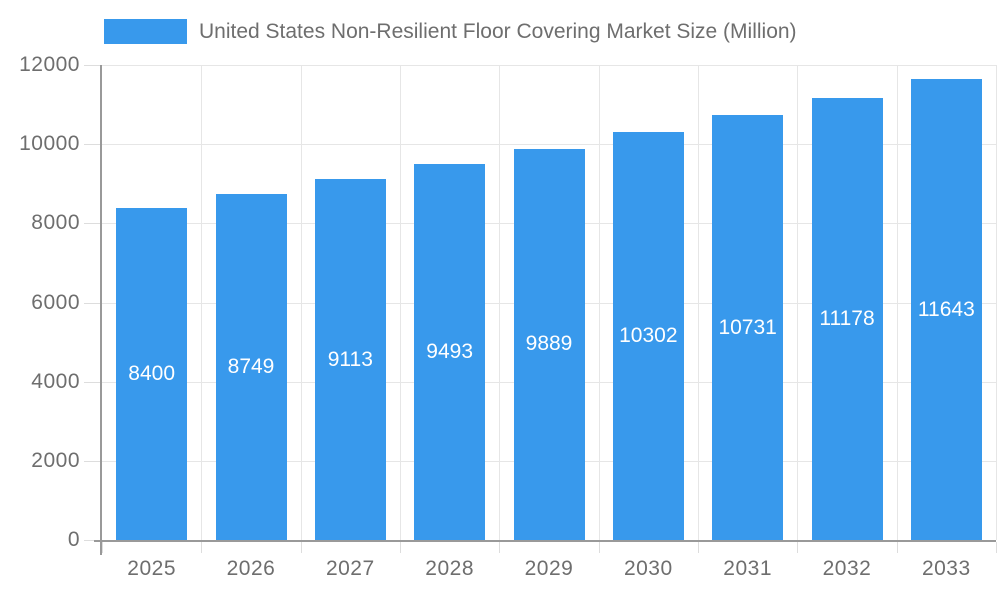 The width and height of the screenshot is (1000, 600). I want to click on bar-2028: 9493, so click(450, 352).